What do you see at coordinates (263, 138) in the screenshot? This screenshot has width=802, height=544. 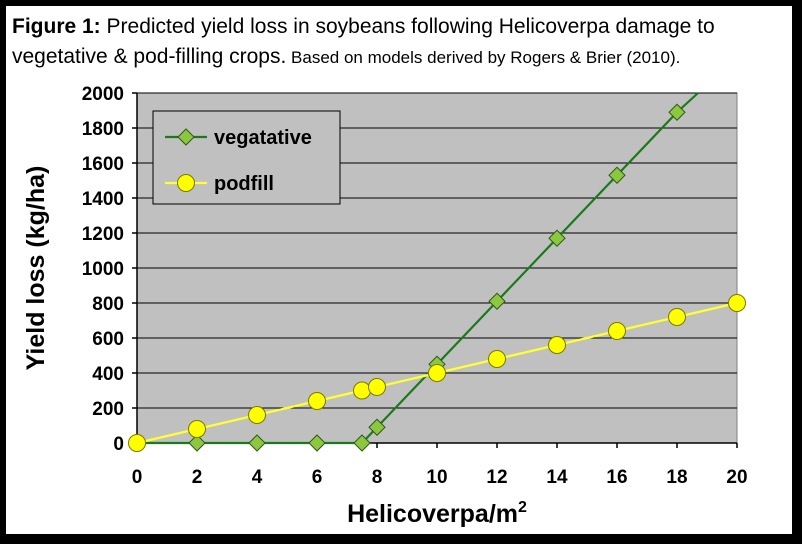 I see `legend-label-vegatative: vegatative` at bounding box center [263, 138].